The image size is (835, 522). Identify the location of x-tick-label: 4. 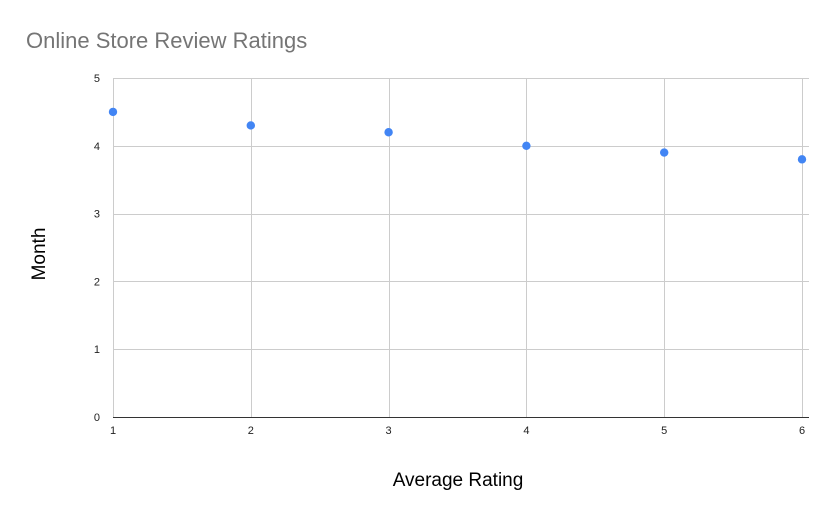
(526, 431).